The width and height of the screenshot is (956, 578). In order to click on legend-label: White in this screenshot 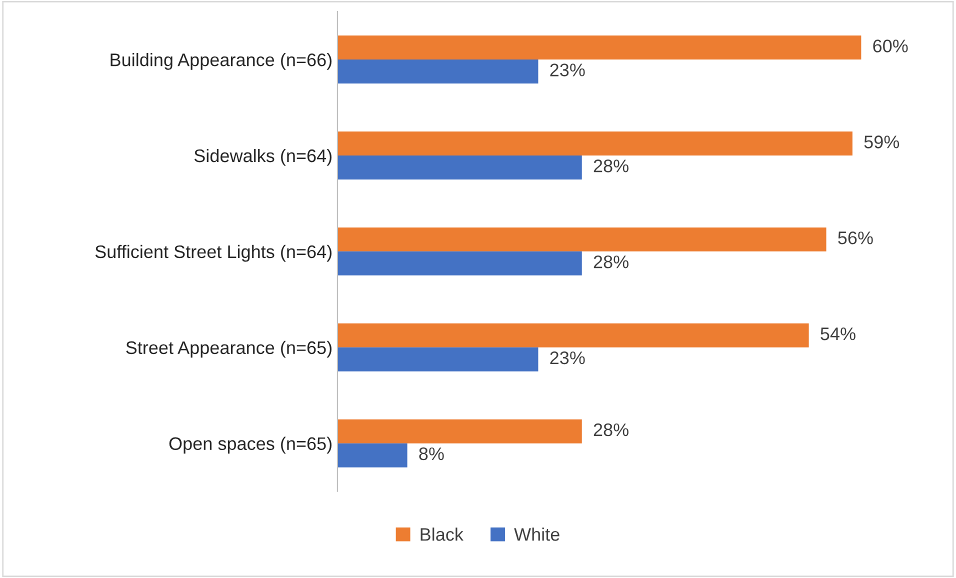, I will do `click(537, 534)`.